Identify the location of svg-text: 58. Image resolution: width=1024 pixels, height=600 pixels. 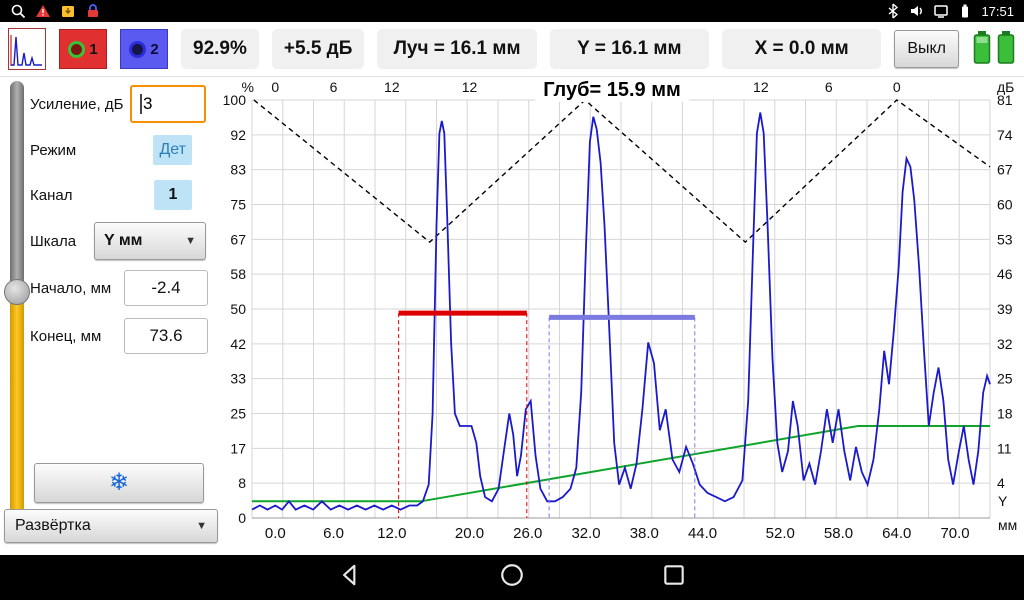
(238, 274).